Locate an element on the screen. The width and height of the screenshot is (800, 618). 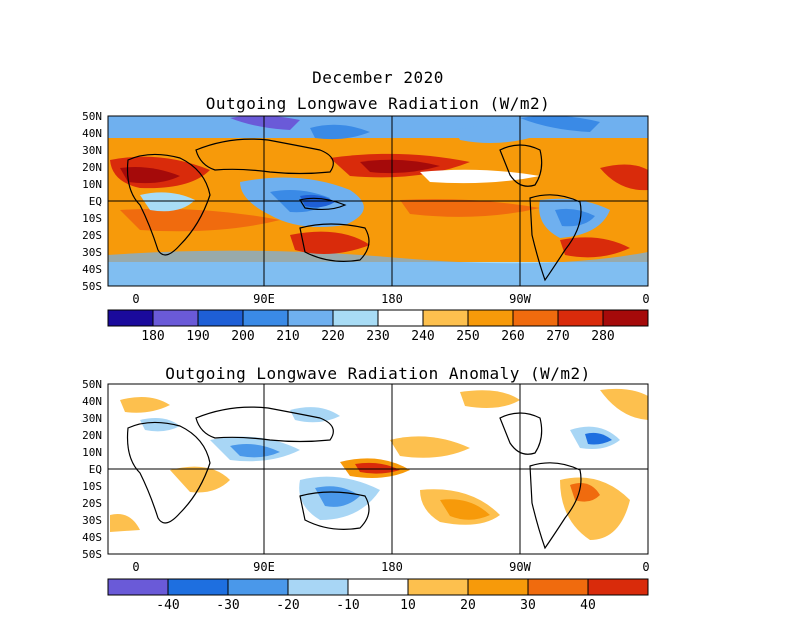
olr-colorbar-label: 260 is located at coordinates (512, 336).